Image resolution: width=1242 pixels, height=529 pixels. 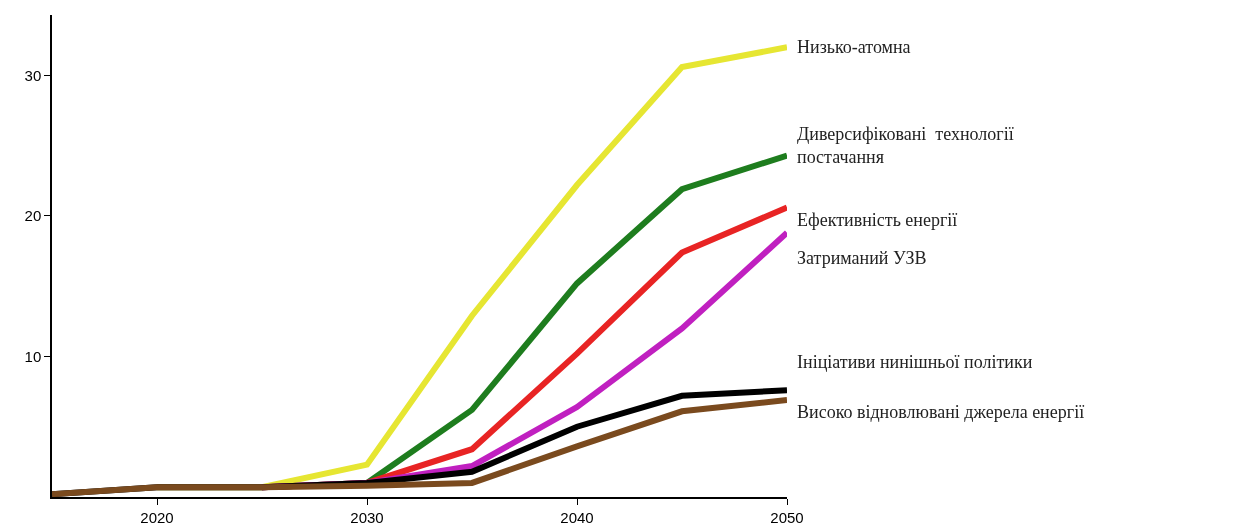 I want to click on series-label: Низько-атомна, so click(x=854, y=47).